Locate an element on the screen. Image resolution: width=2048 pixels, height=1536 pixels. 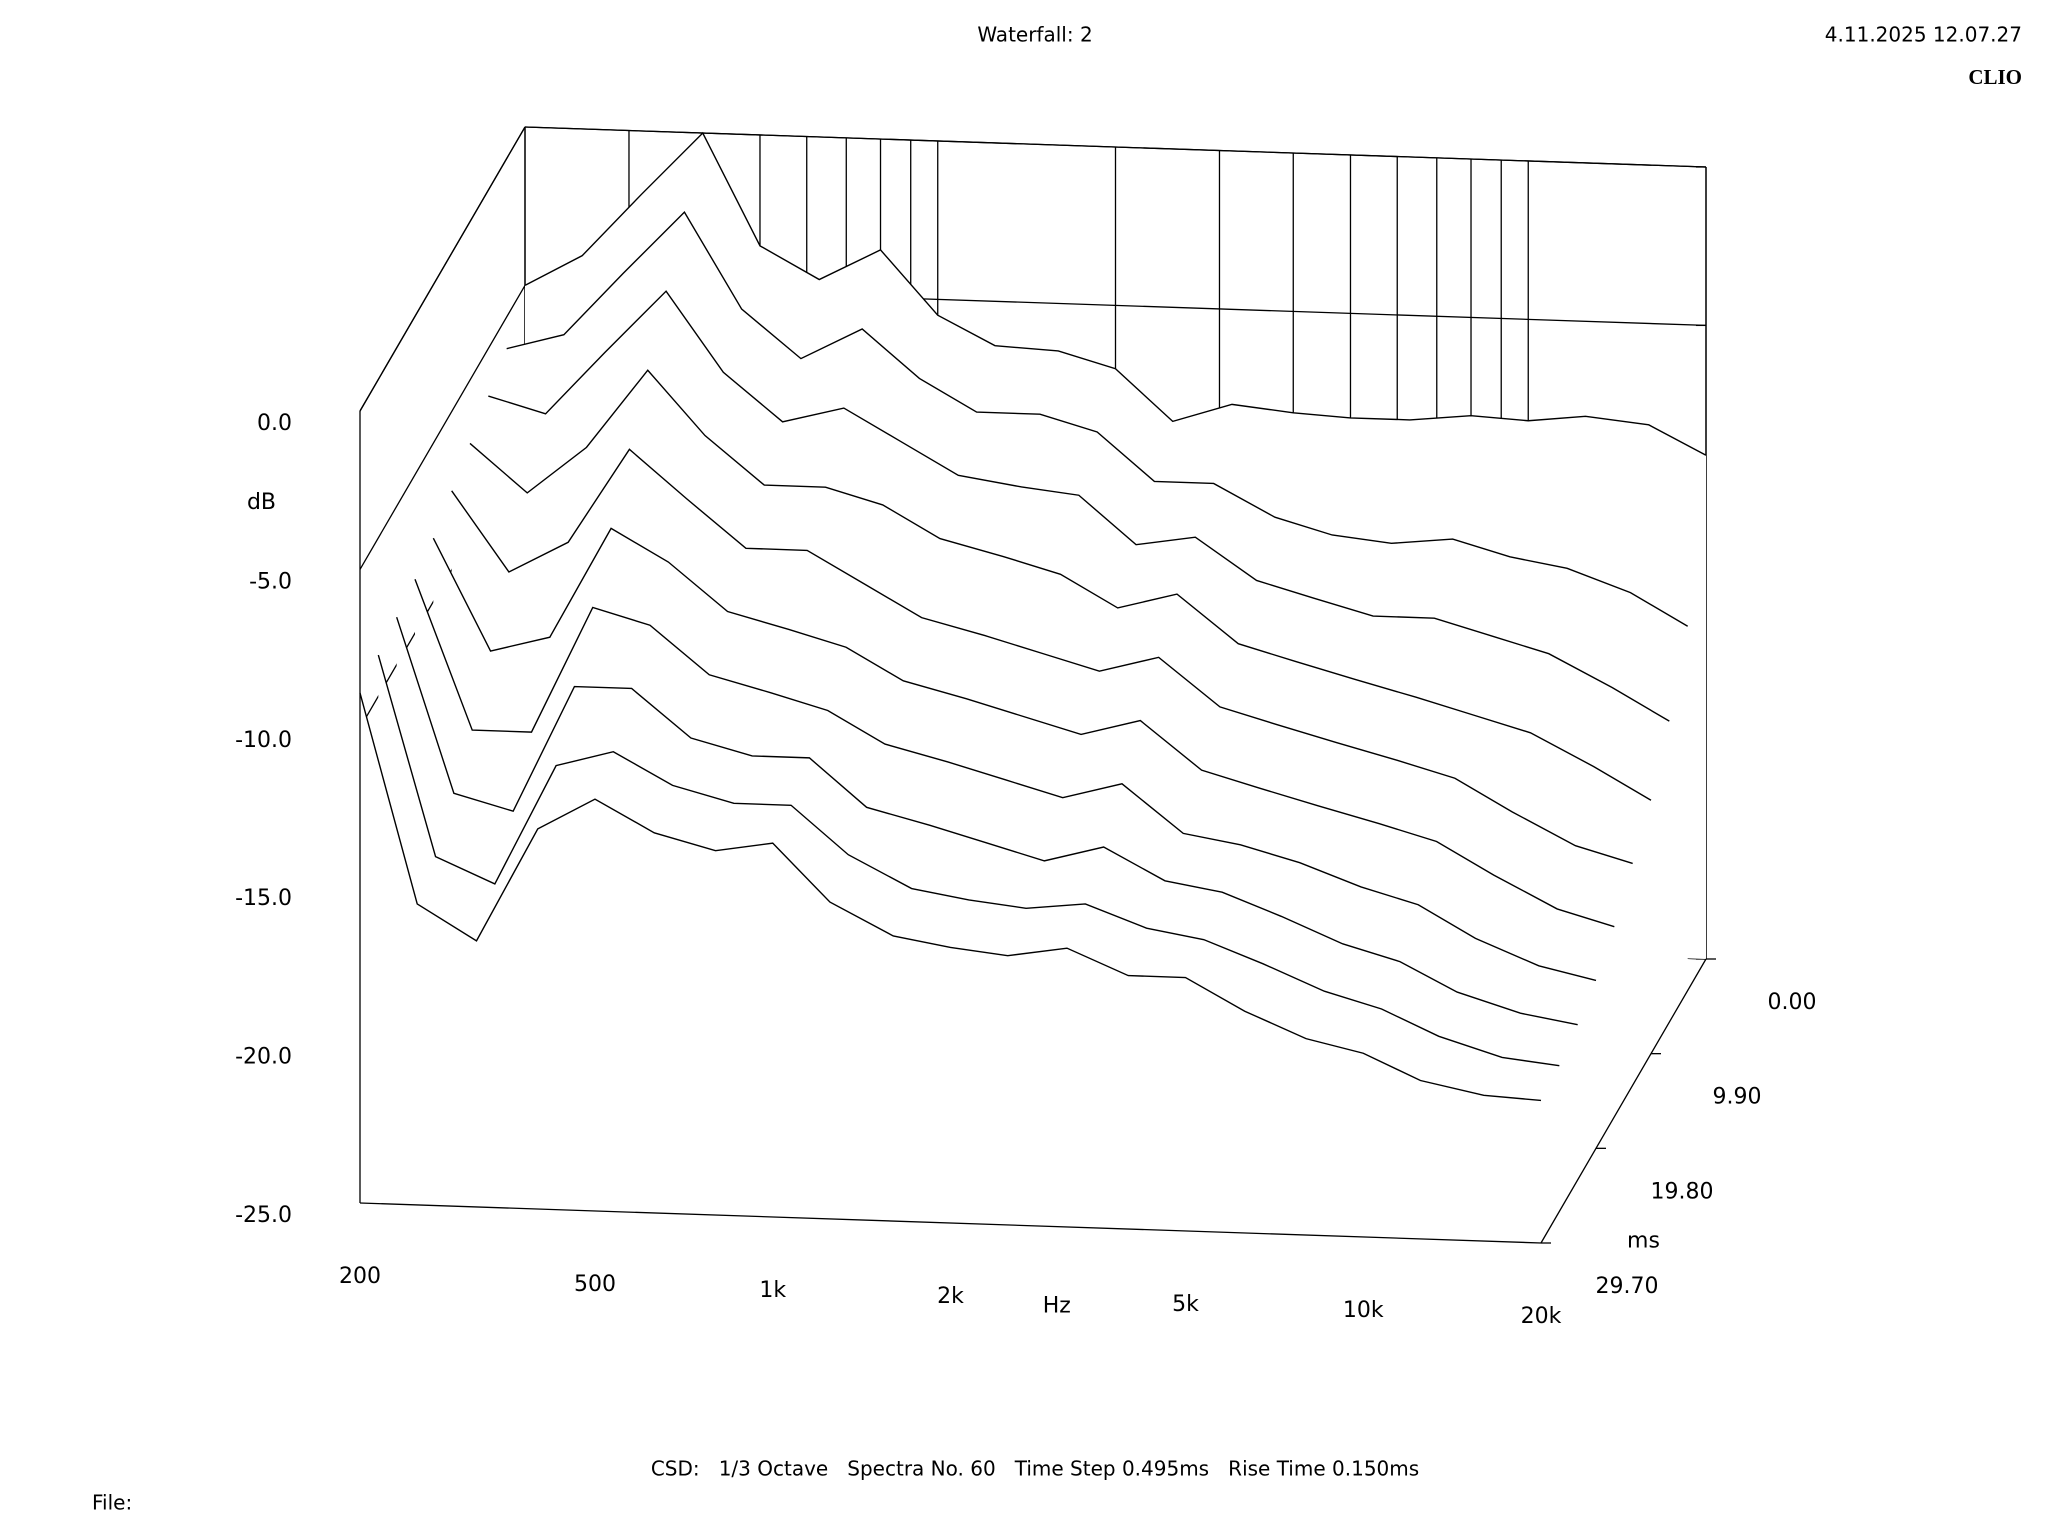
y-tick-label: -15.0 is located at coordinates (263, 898).